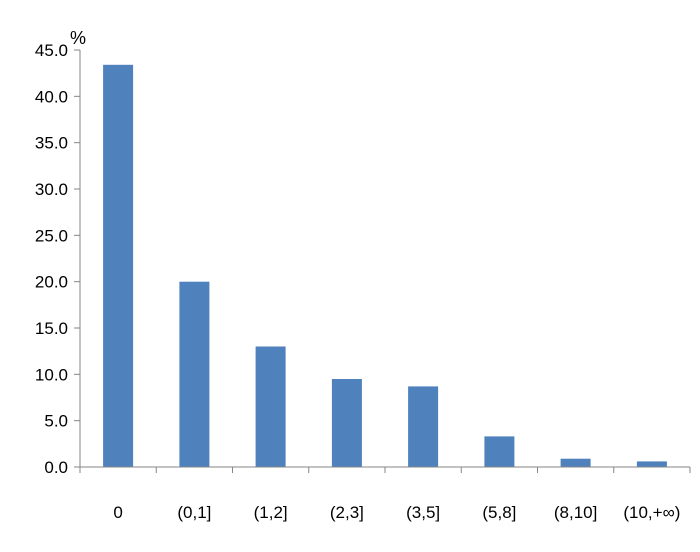  I want to click on y-tick-label-7: 35.0, so click(51, 143).